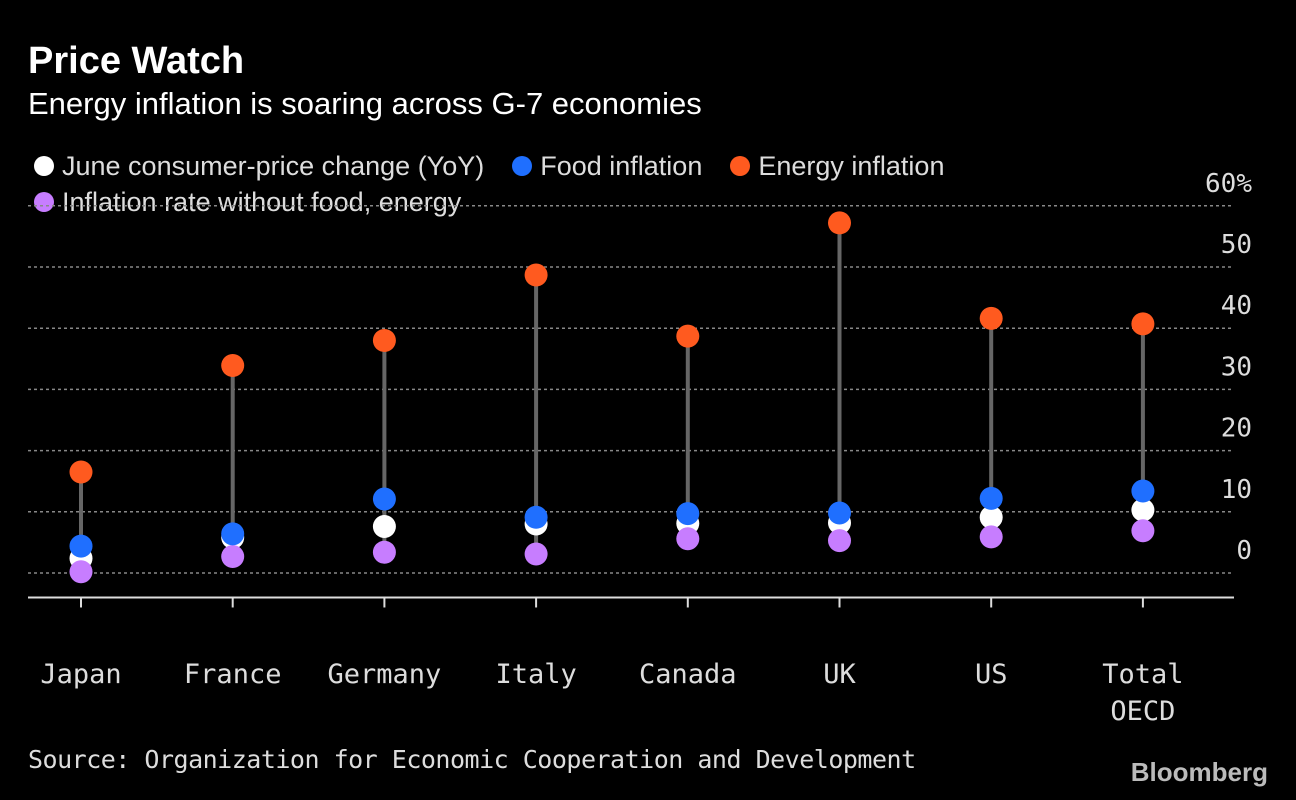 The height and width of the screenshot is (800, 1296). Describe the element at coordinates (44, 166) in the screenshot. I see `legend-swatch-cpi` at that location.